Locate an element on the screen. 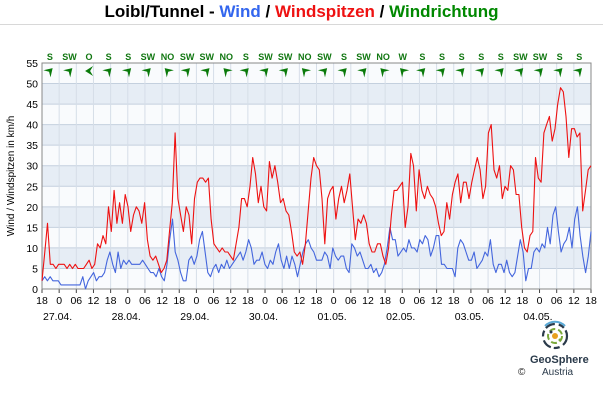 This screenshot has width=603, height=403. date-label: 28.04. is located at coordinates (126, 317).